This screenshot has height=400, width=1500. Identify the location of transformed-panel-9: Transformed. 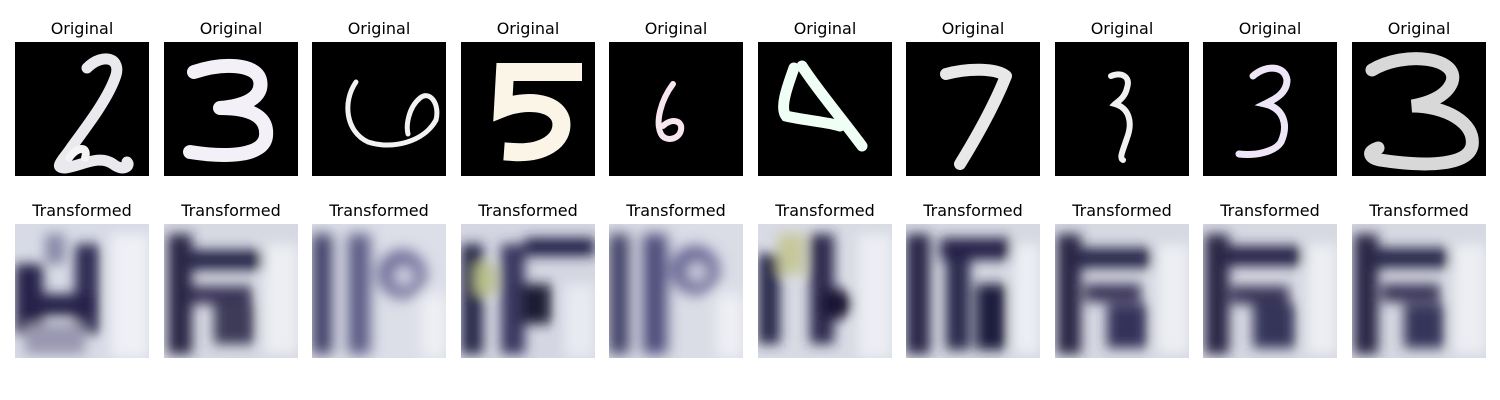
(1270, 279).